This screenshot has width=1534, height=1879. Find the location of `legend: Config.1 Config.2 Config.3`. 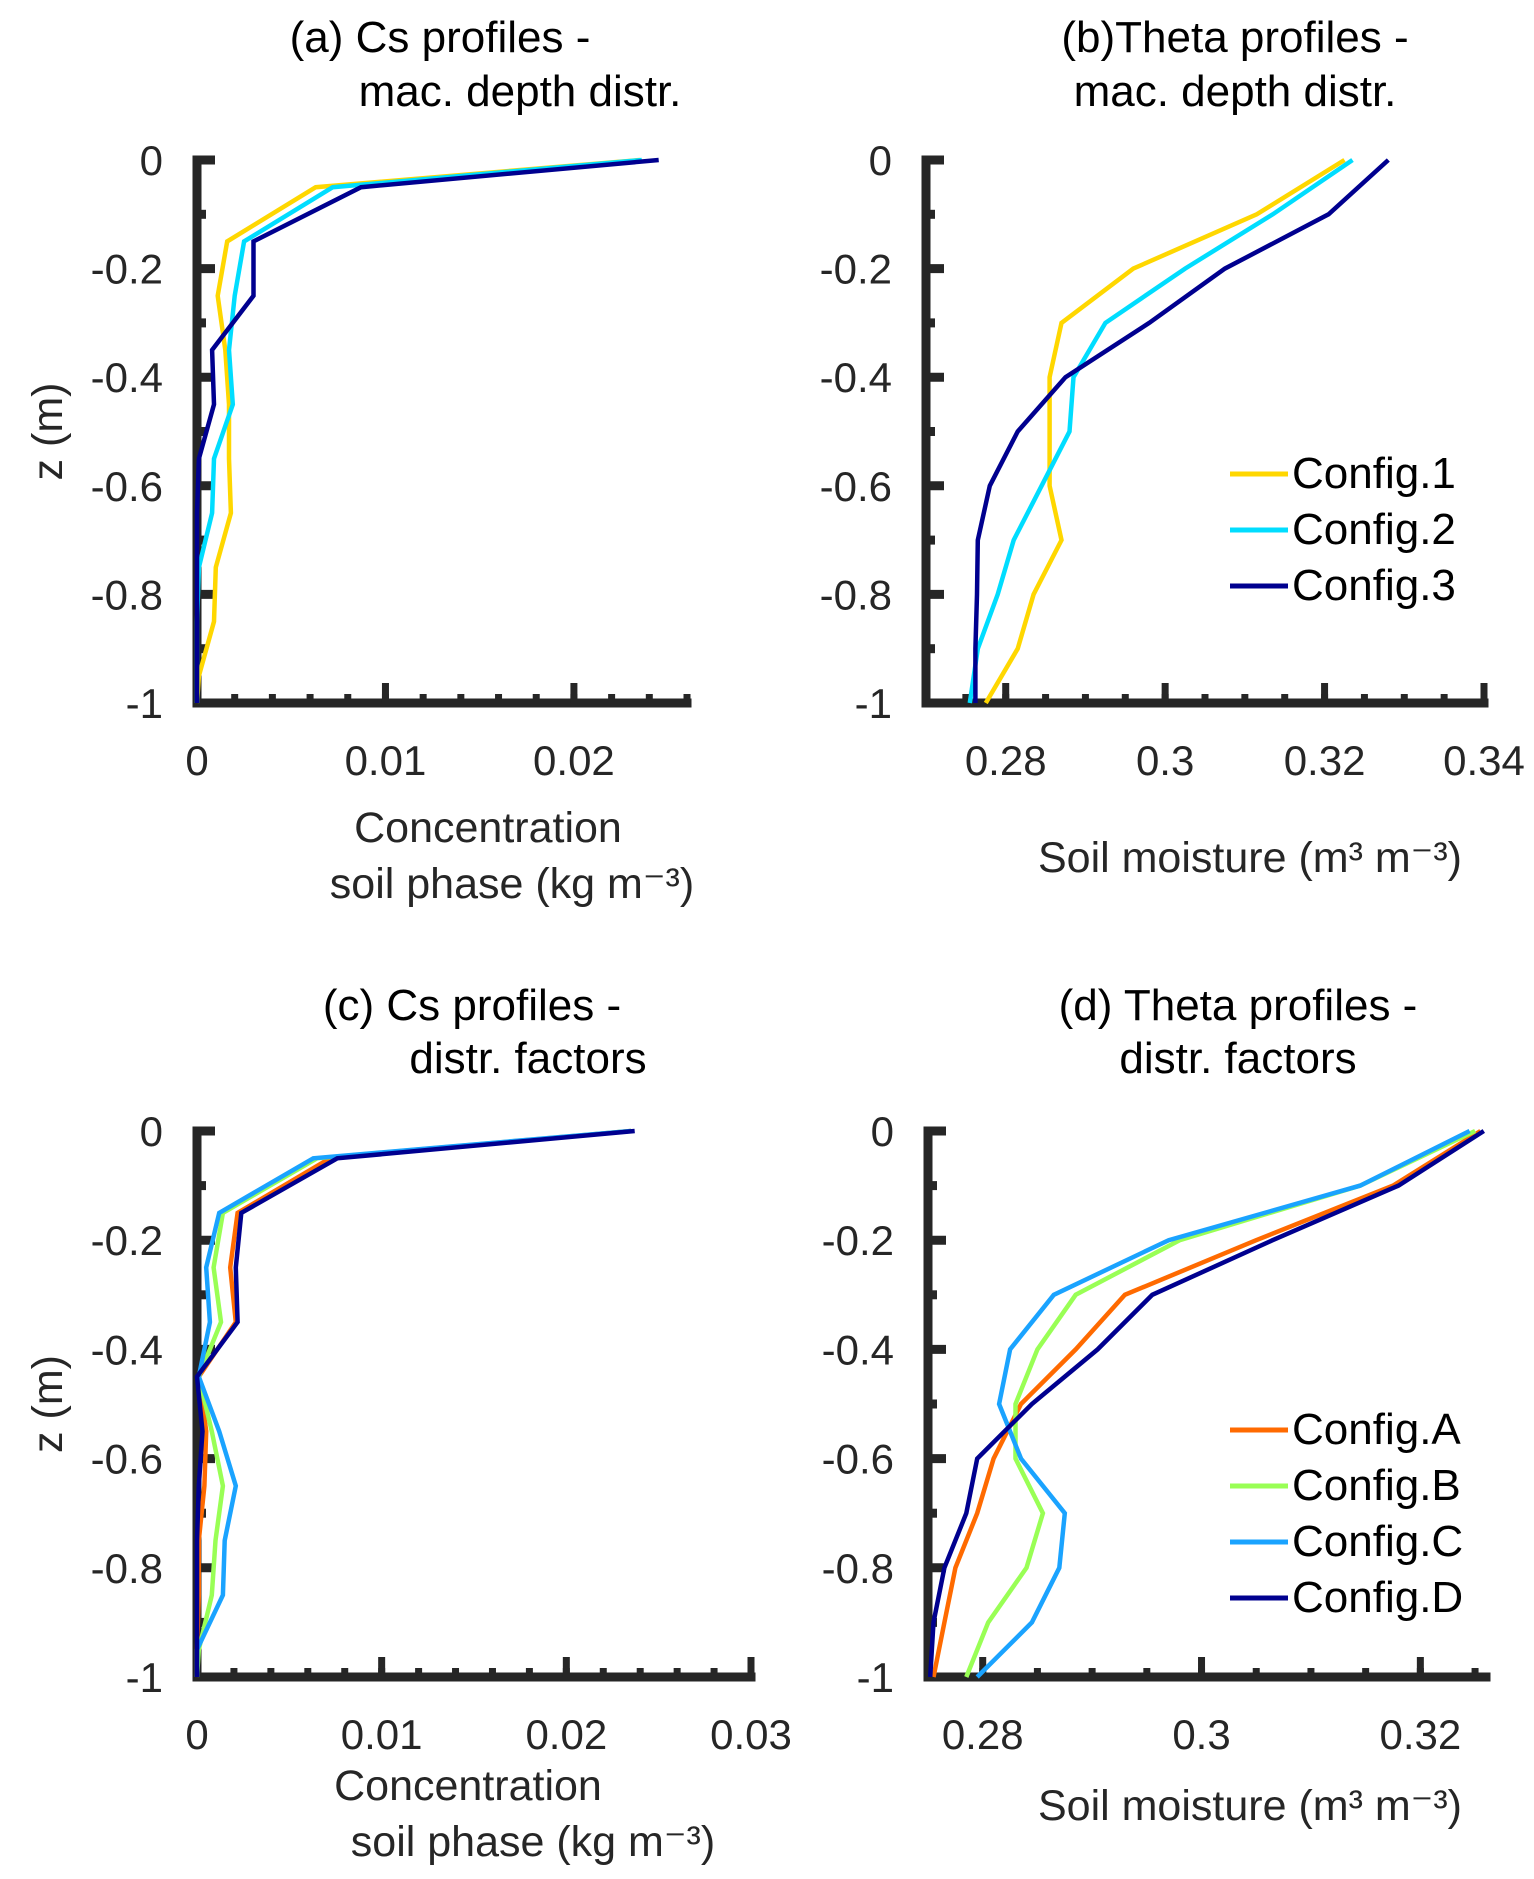

legend: Config.1 Config.2 Config.3 is located at coordinates (1343, 529).